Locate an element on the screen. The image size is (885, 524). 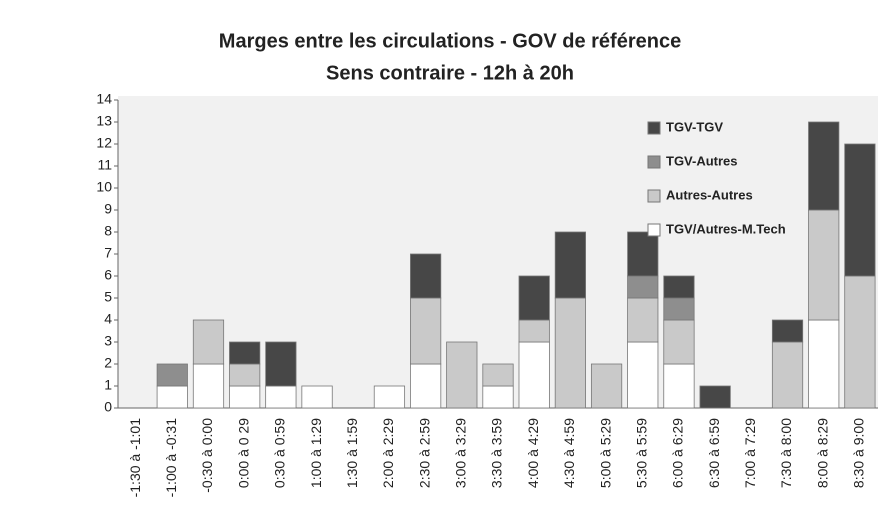
legend-label: Autres-Autres is located at coordinates (709, 194).